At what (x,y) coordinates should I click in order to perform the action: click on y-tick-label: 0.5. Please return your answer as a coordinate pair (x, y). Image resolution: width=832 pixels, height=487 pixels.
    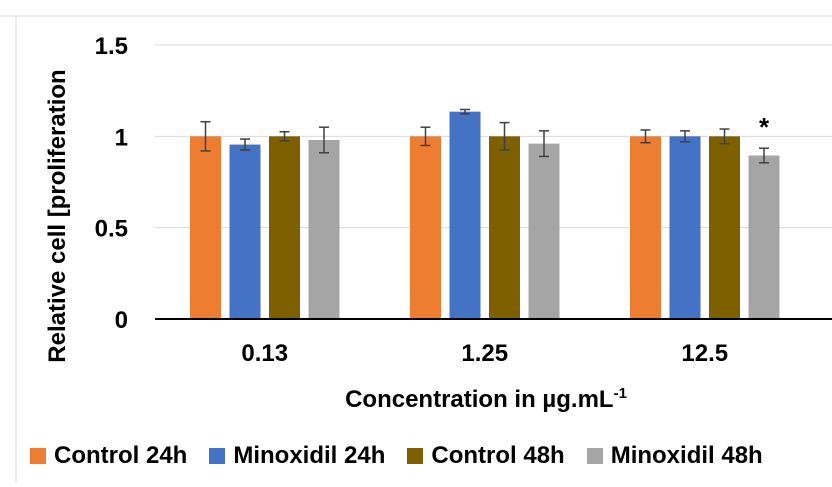
    Looking at the image, I should click on (111, 229).